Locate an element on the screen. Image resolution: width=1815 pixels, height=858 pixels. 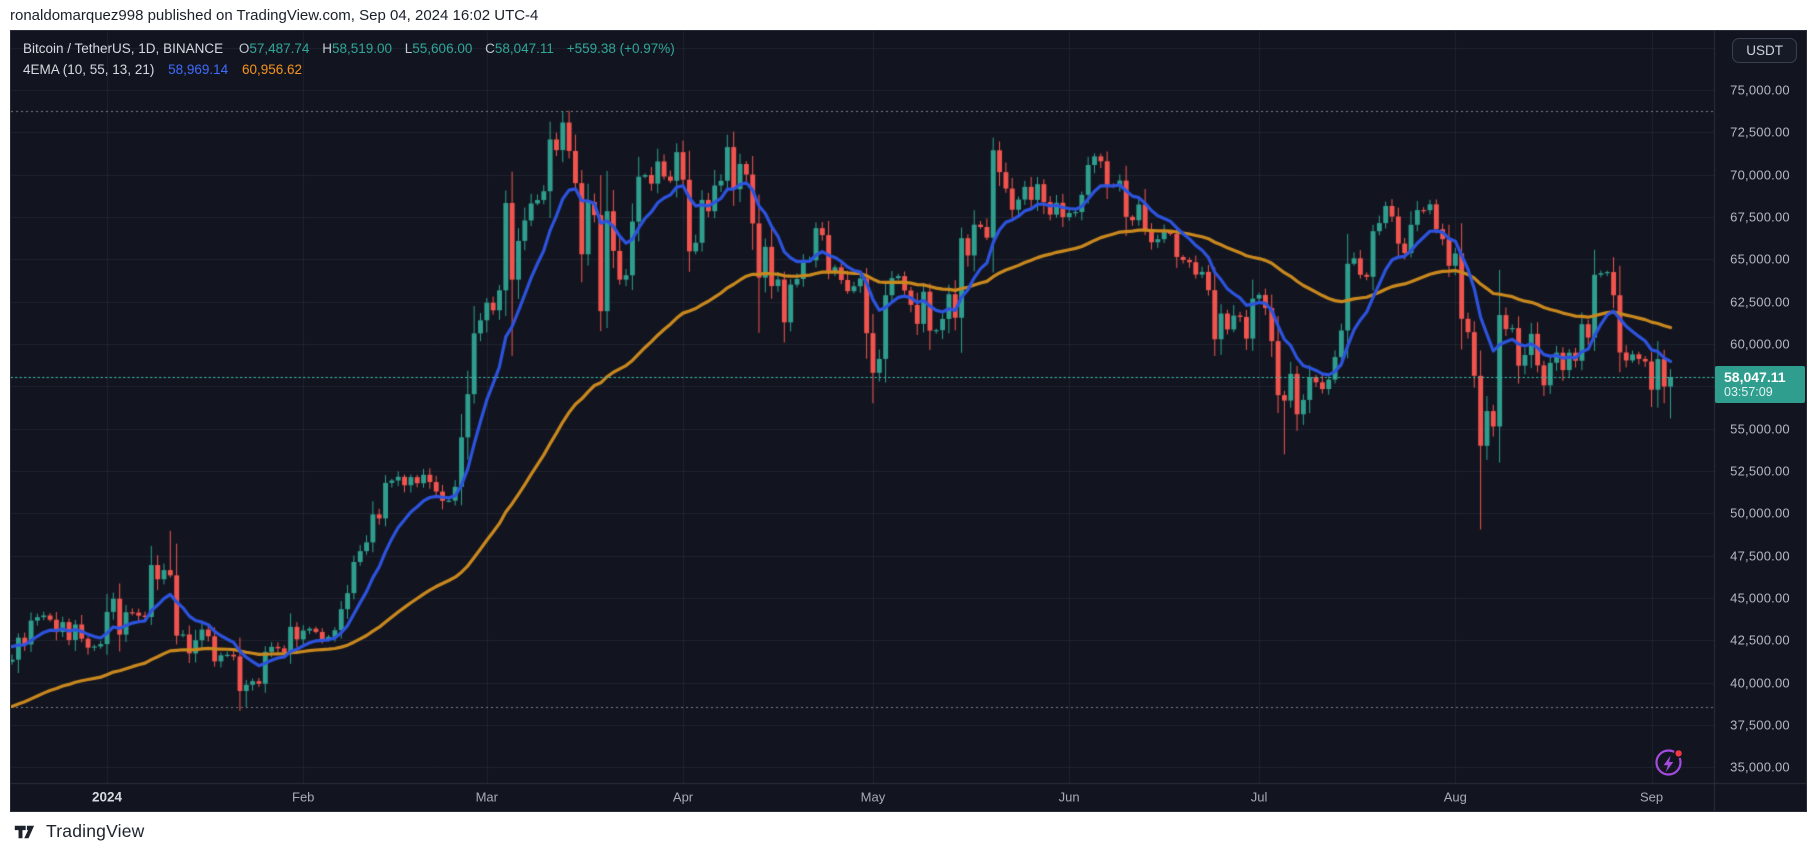
close-value: 58,047.11 is located at coordinates (524, 48).